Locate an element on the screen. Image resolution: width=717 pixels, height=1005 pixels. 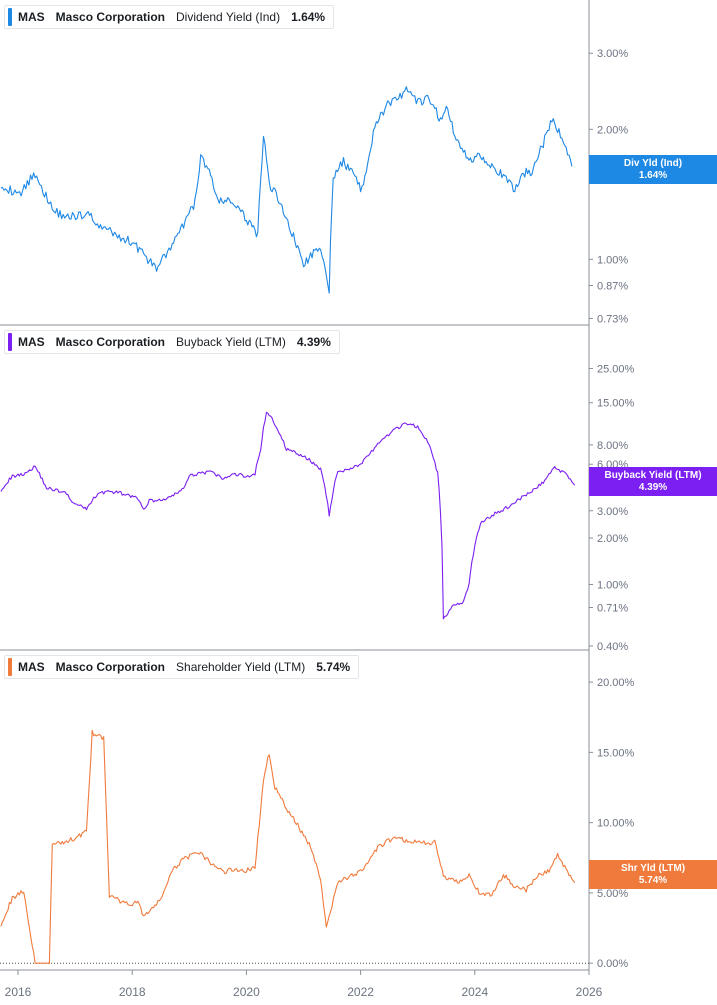
y-tick-label: 5.00% is located at coordinates (612, 894).